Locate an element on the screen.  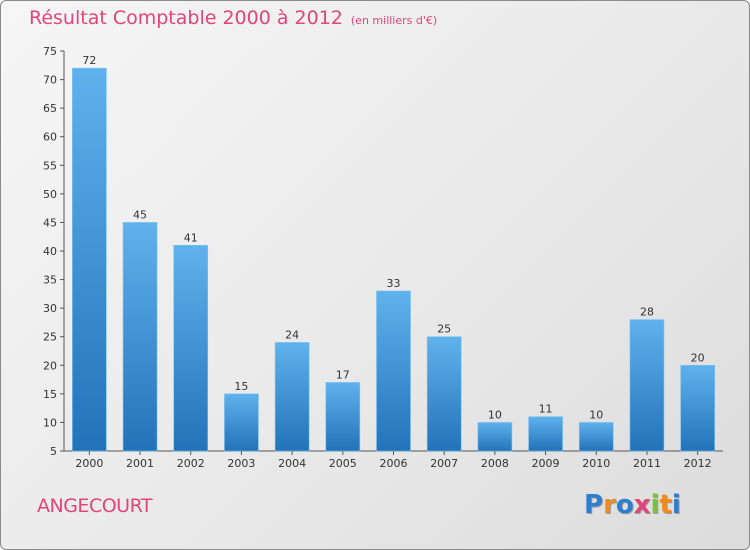
logo-letter: x is located at coordinates (642, 505).